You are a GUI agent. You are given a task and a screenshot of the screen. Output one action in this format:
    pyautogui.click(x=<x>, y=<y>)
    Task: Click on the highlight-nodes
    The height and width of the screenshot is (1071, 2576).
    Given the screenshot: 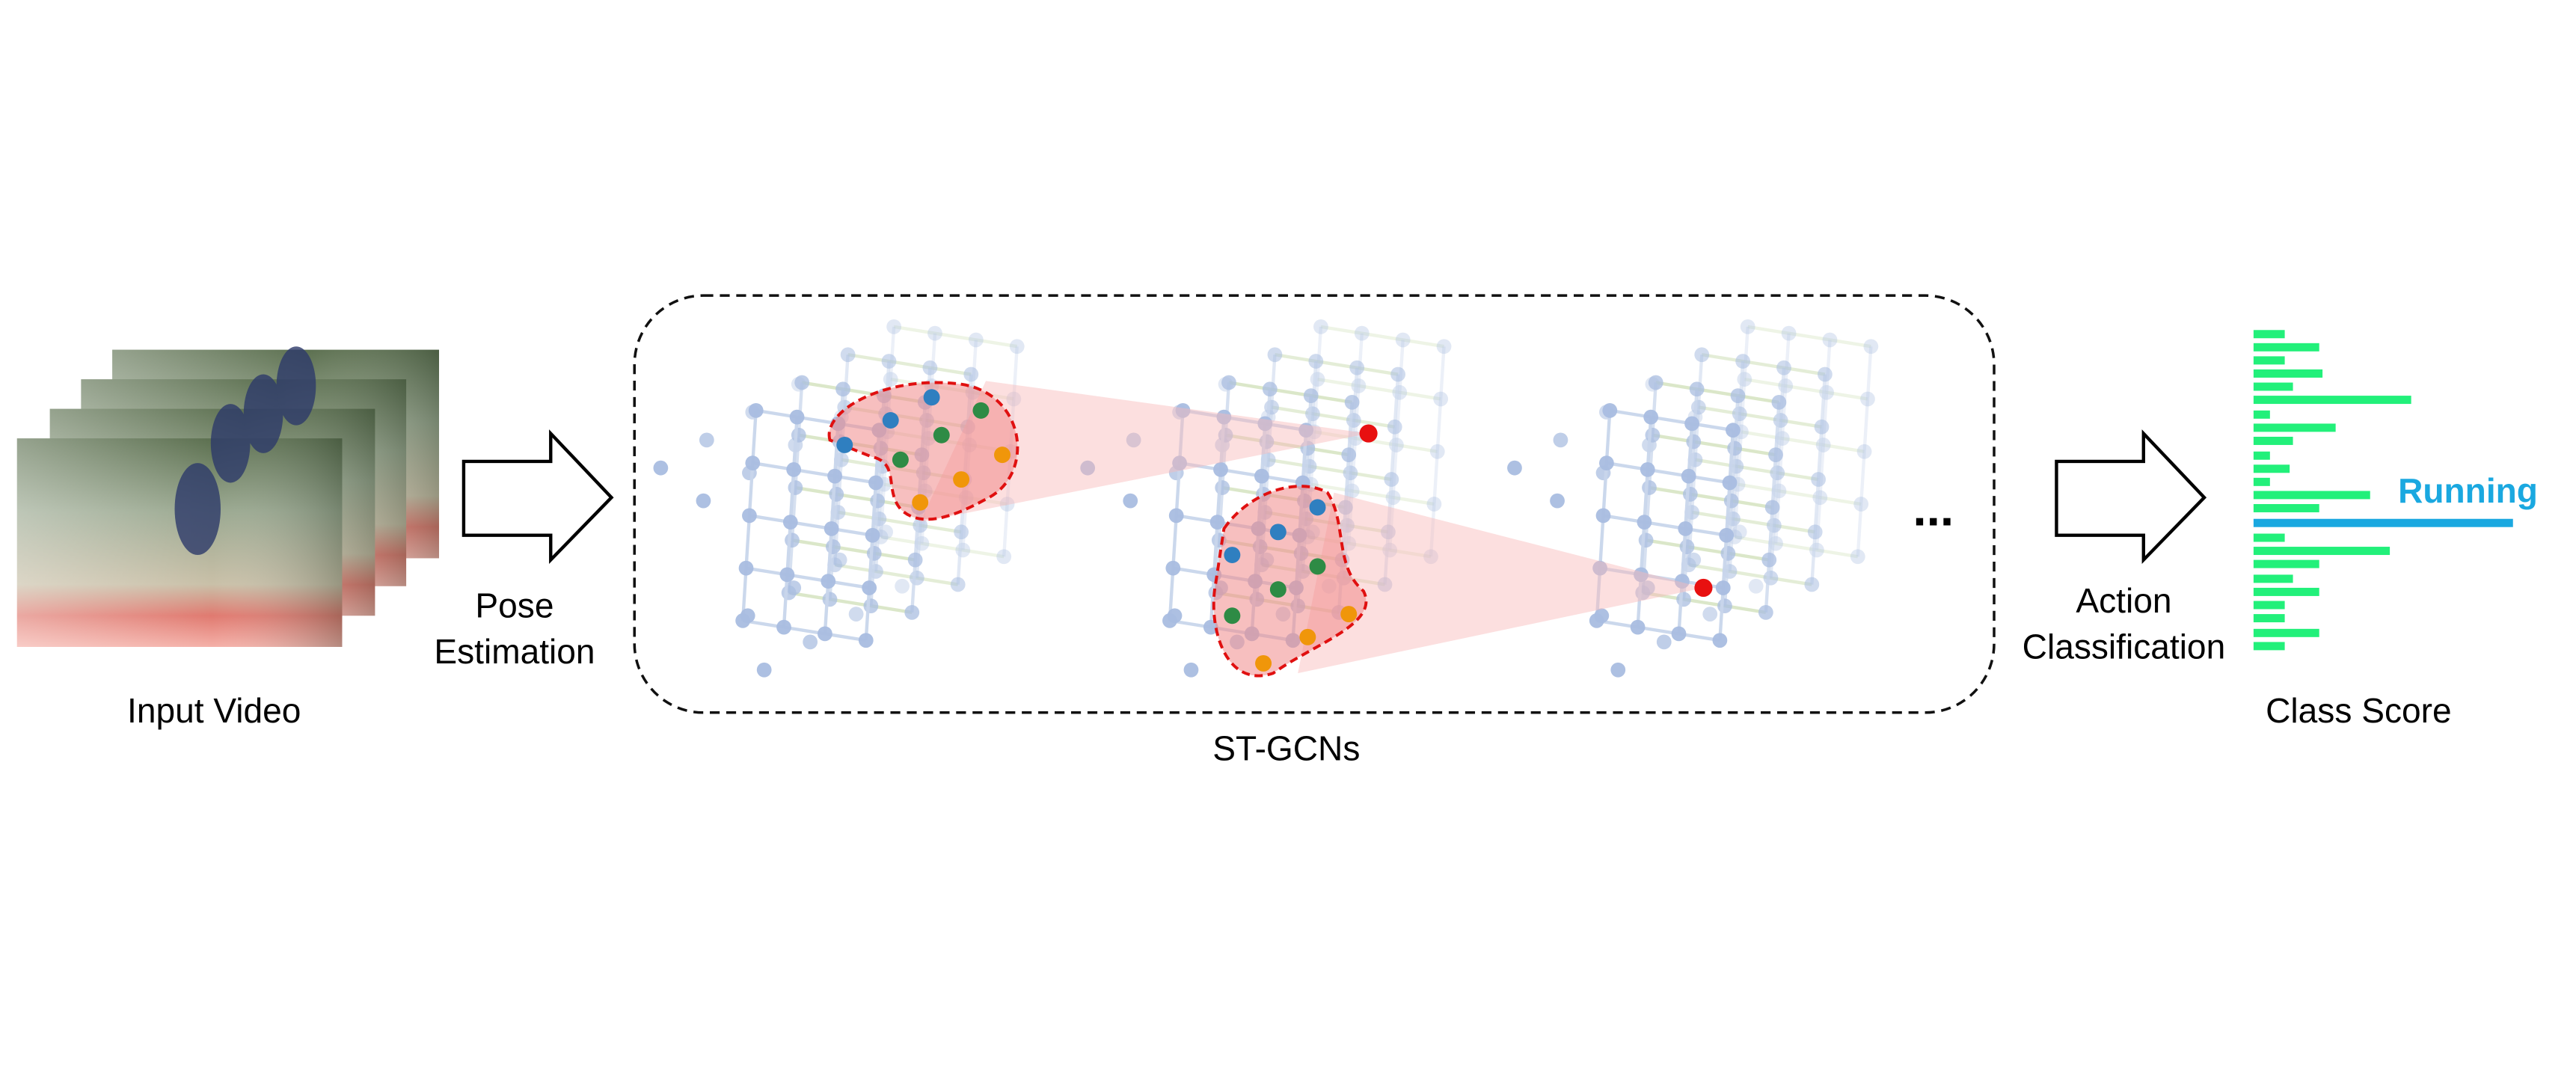 What is the action you would take?
    pyautogui.click(x=1274, y=530)
    